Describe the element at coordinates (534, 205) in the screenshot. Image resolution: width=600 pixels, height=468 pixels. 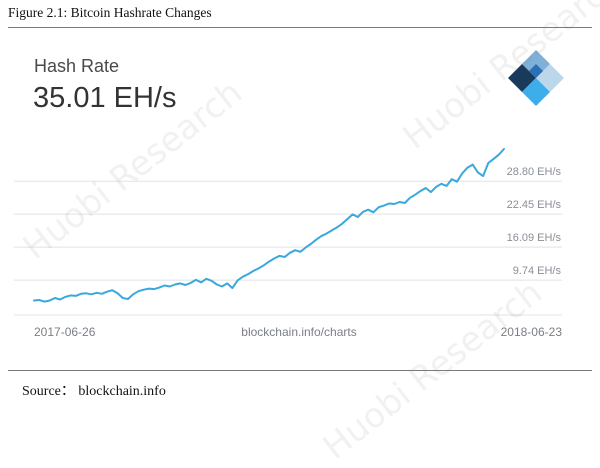
I see `y-tick-label: 22.45 EH/s` at that location.